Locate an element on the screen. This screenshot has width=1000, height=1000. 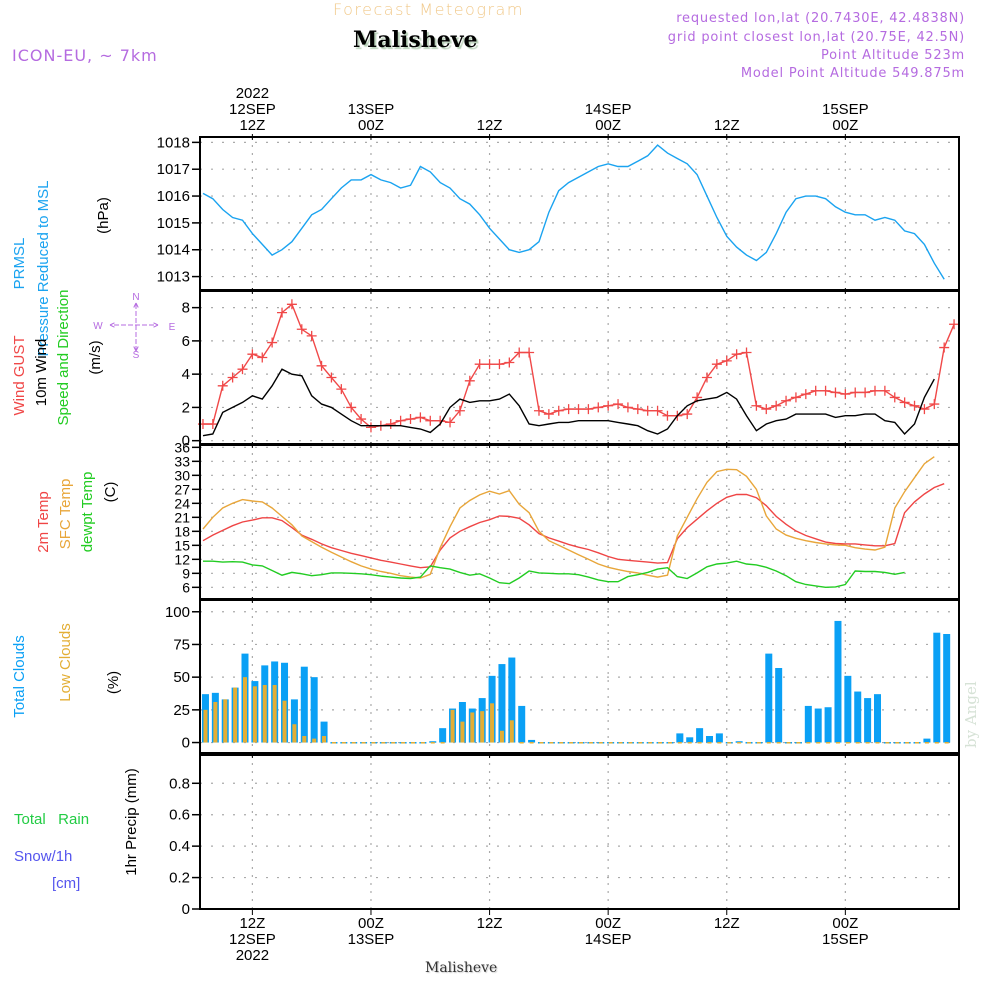
chart-title: Forecast Meteogram is located at coordinates (428, 9).